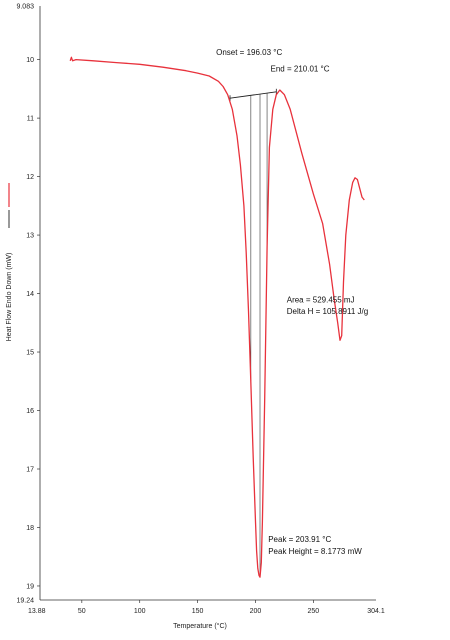 The height and width of the screenshot is (640, 450). Describe the element at coordinates (30, 236) in the screenshot. I see `y-tick-label: 13` at that location.